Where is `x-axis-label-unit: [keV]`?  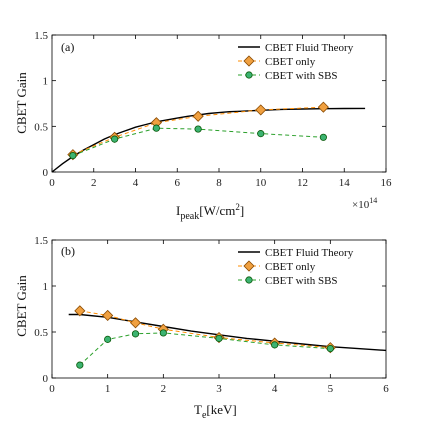 x-axis-label-unit: [keV] is located at coordinates (221, 409).